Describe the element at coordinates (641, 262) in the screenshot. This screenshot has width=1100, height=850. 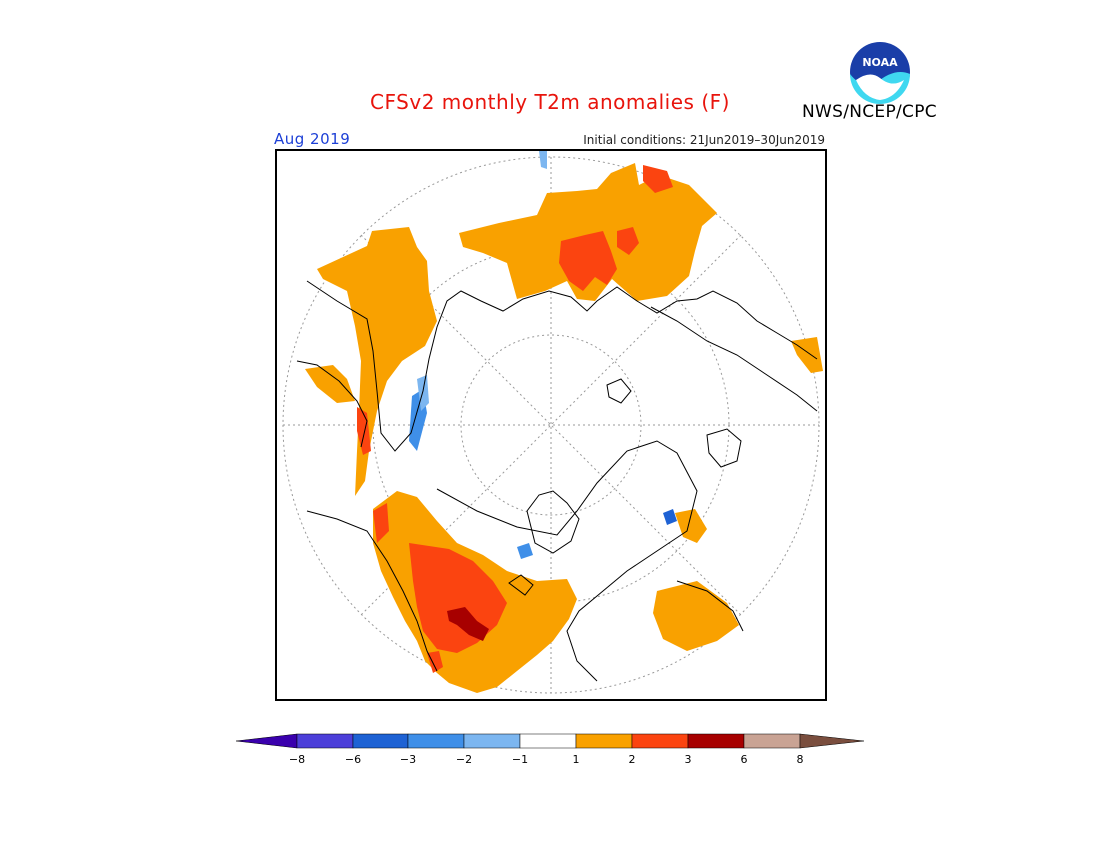
I see `anomaly-region-siberia` at that location.